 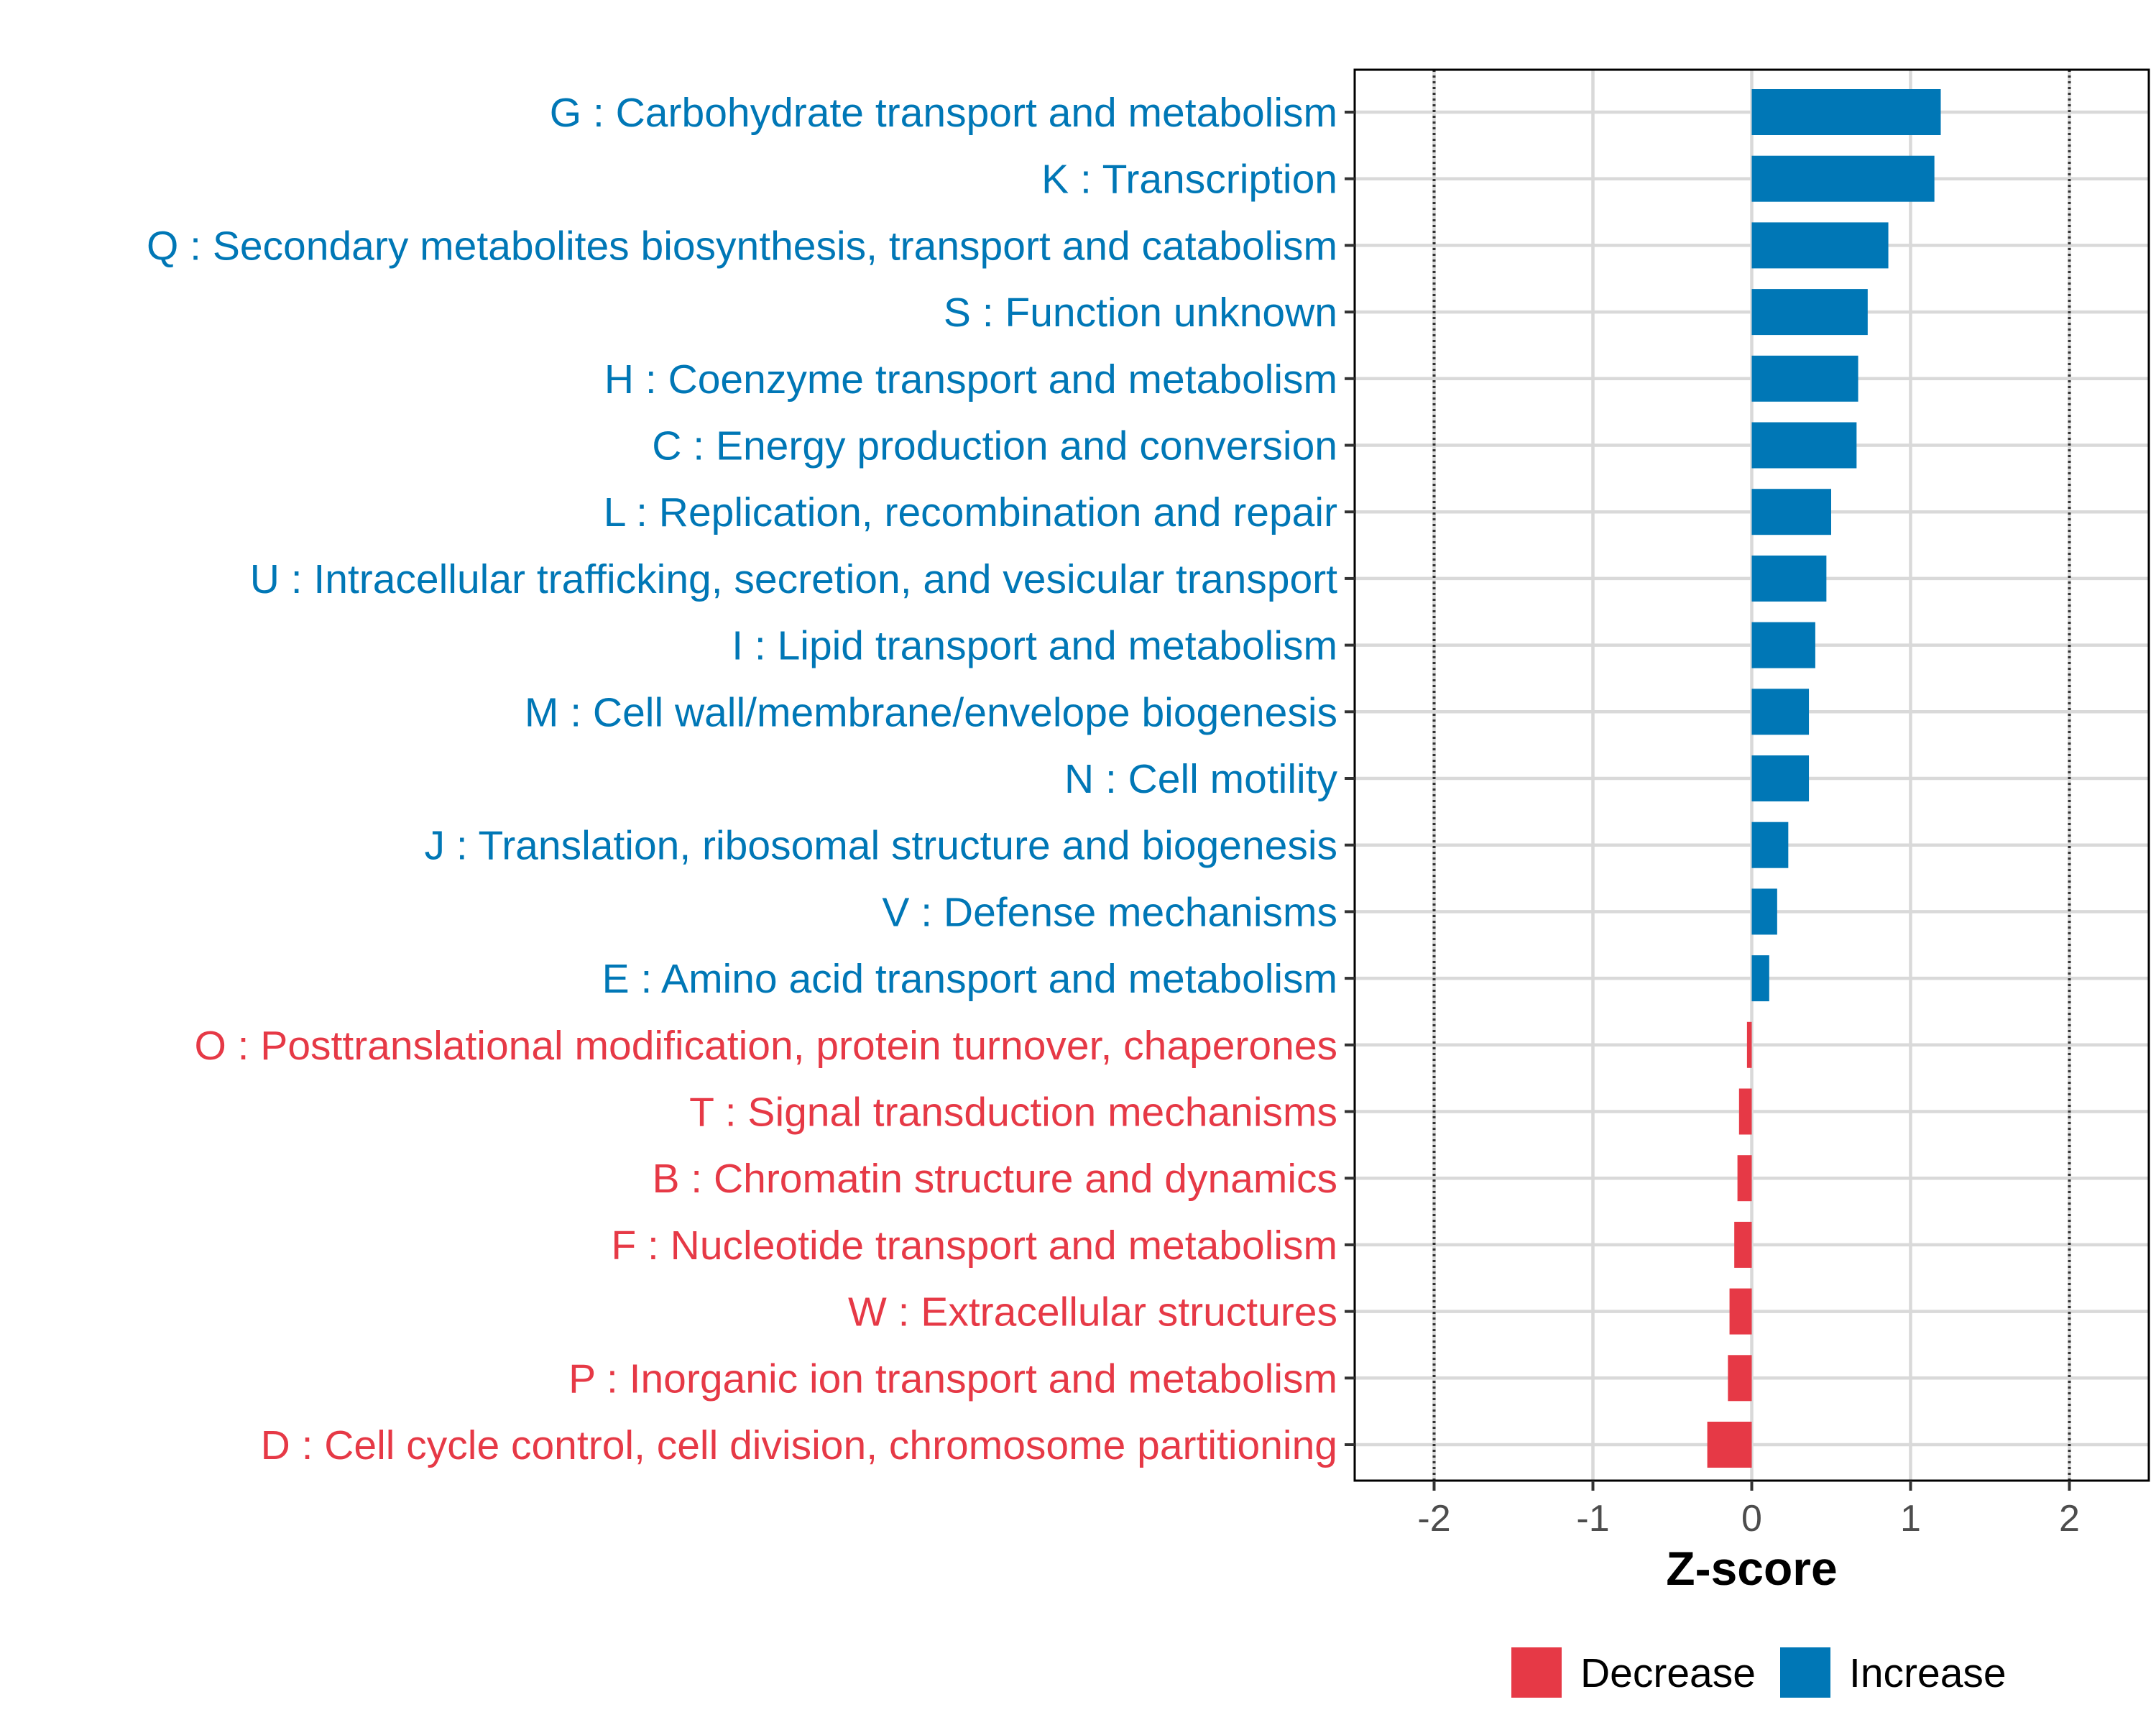 I want to click on x-tick-label: 1, so click(x=1911, y=1519).